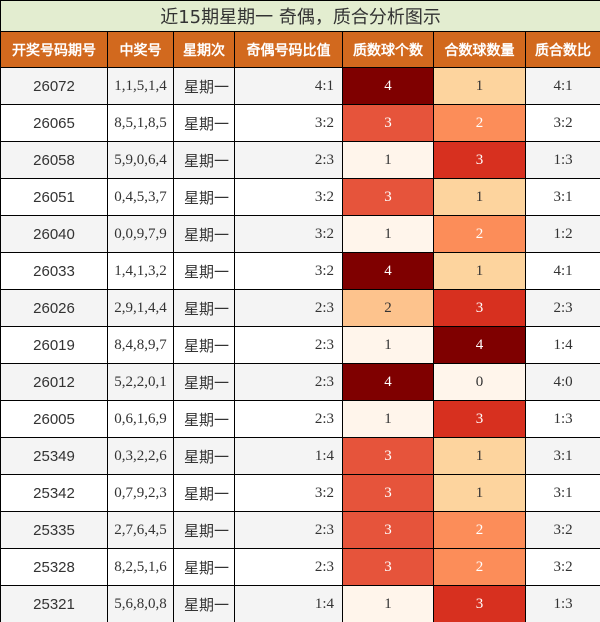  Describe the element at coordinates (479, 345) in the screenshot. I see `cell-composite-count: 4` at that location.